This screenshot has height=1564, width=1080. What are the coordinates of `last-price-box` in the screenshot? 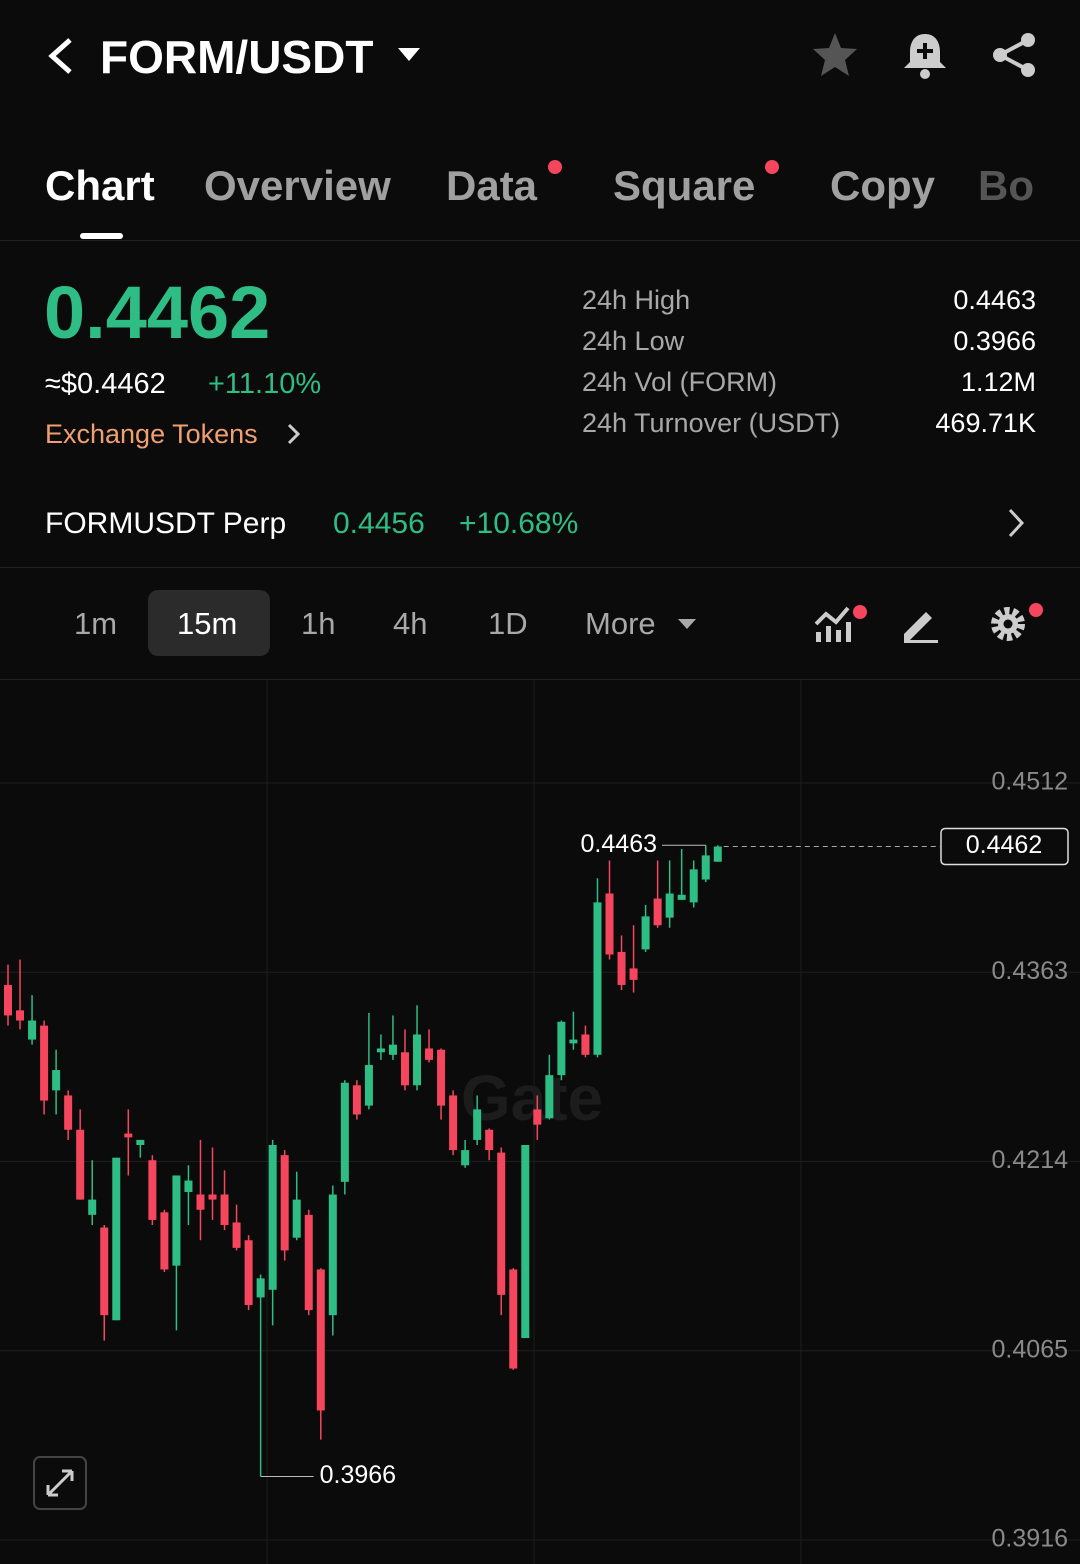 It's located at (1004, 846).